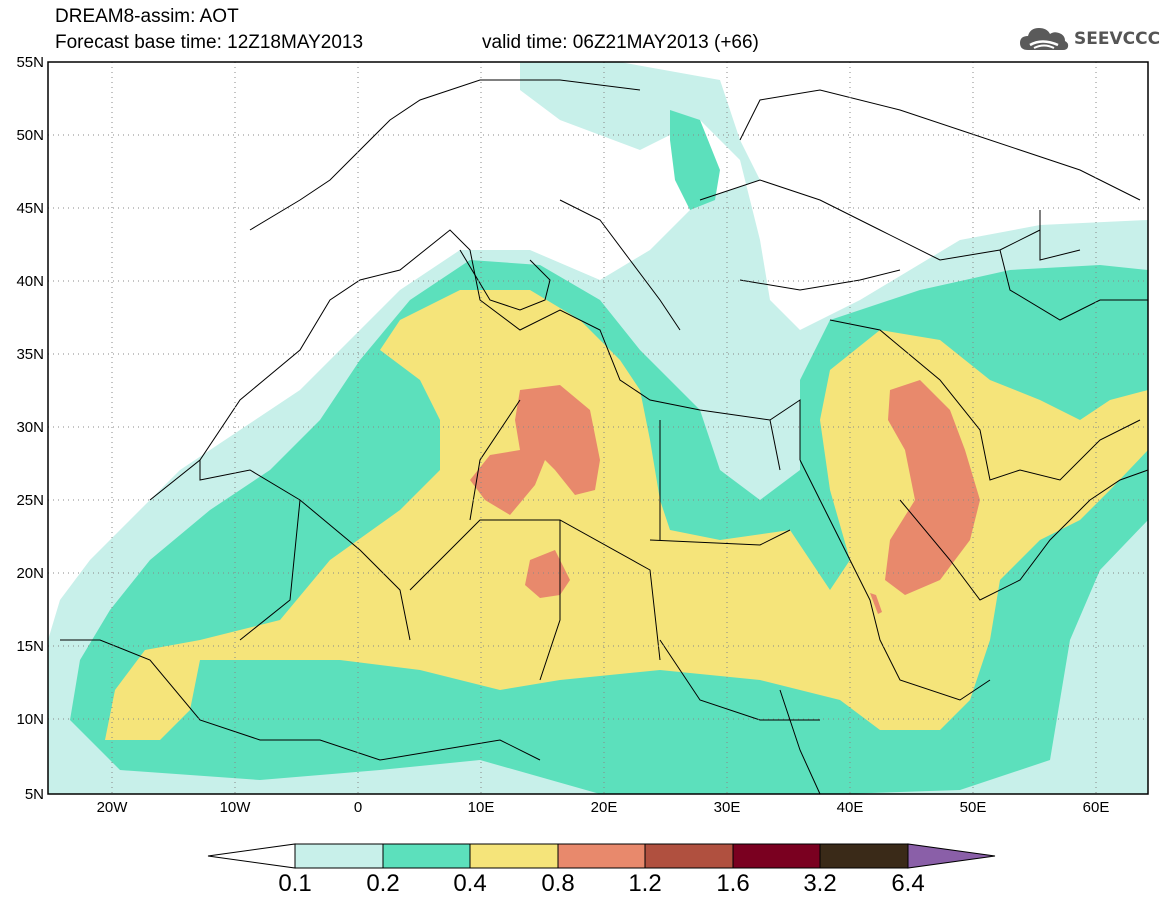 The height and width of the screenshot is (905, 1165). What do you see at coordinates (481, 807) in the screenshot?
I see `lon-label: 10E` at bounding box center [481, 807].